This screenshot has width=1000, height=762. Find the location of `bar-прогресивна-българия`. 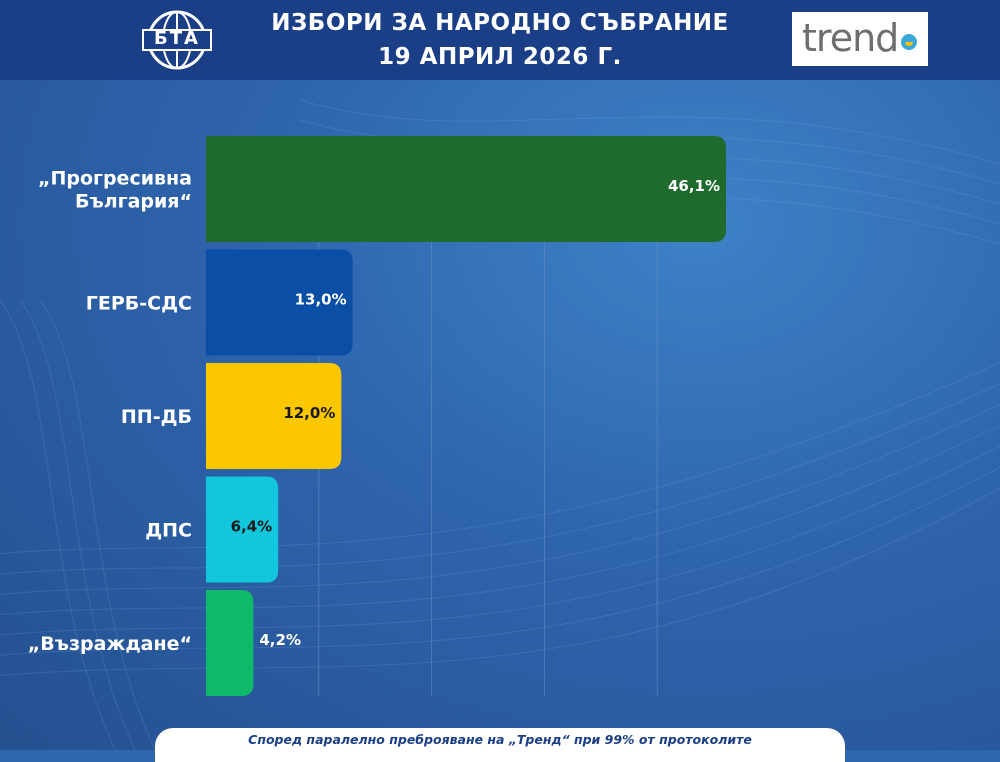

bar-прогресивна-българия is located at coordinates (466, 189).